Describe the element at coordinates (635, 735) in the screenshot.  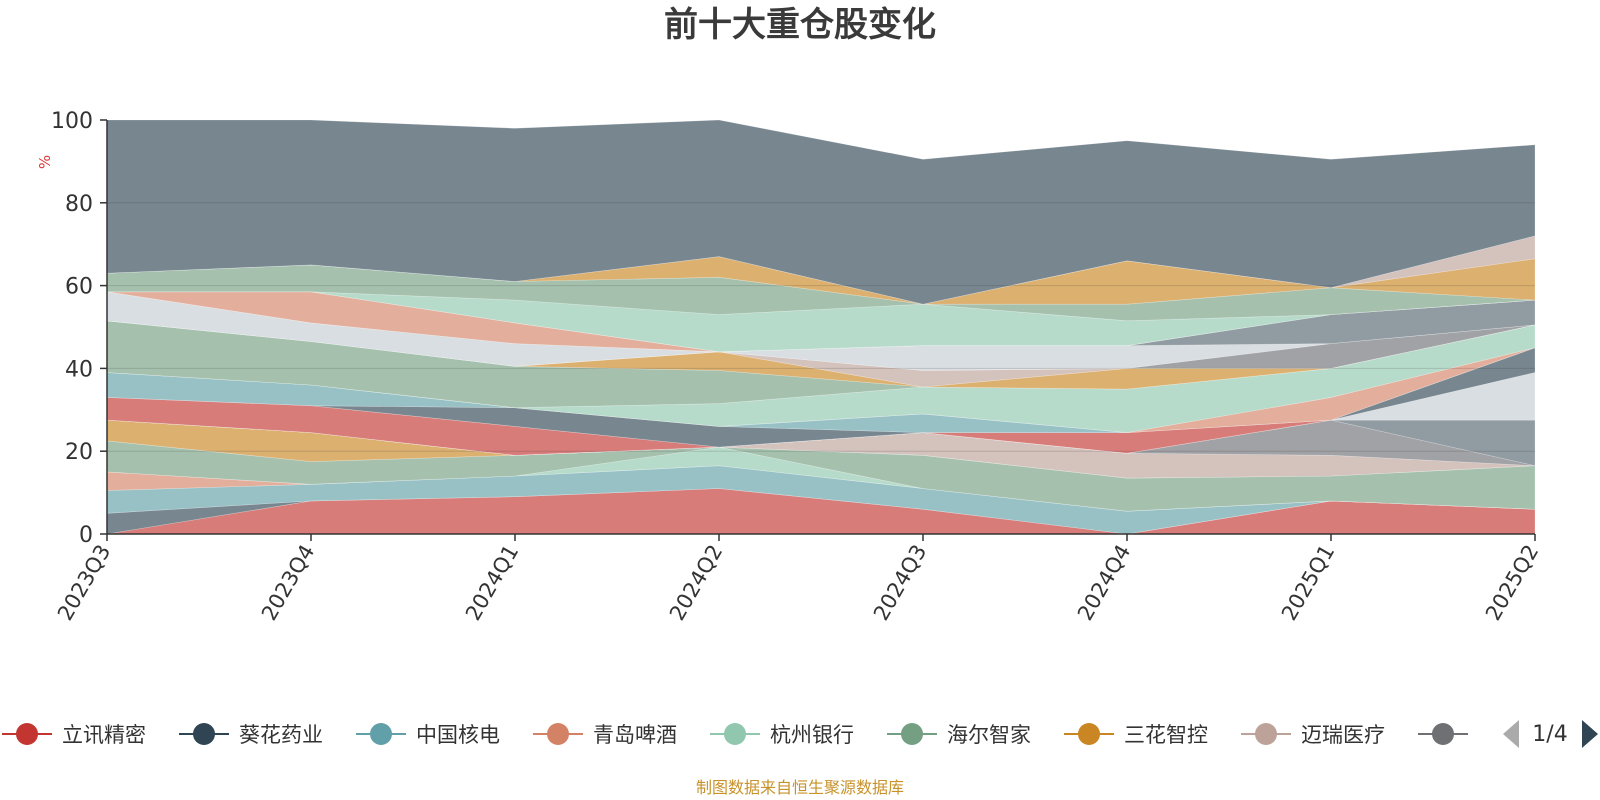
I see `legend-label: 青岛啤酒` at that location.